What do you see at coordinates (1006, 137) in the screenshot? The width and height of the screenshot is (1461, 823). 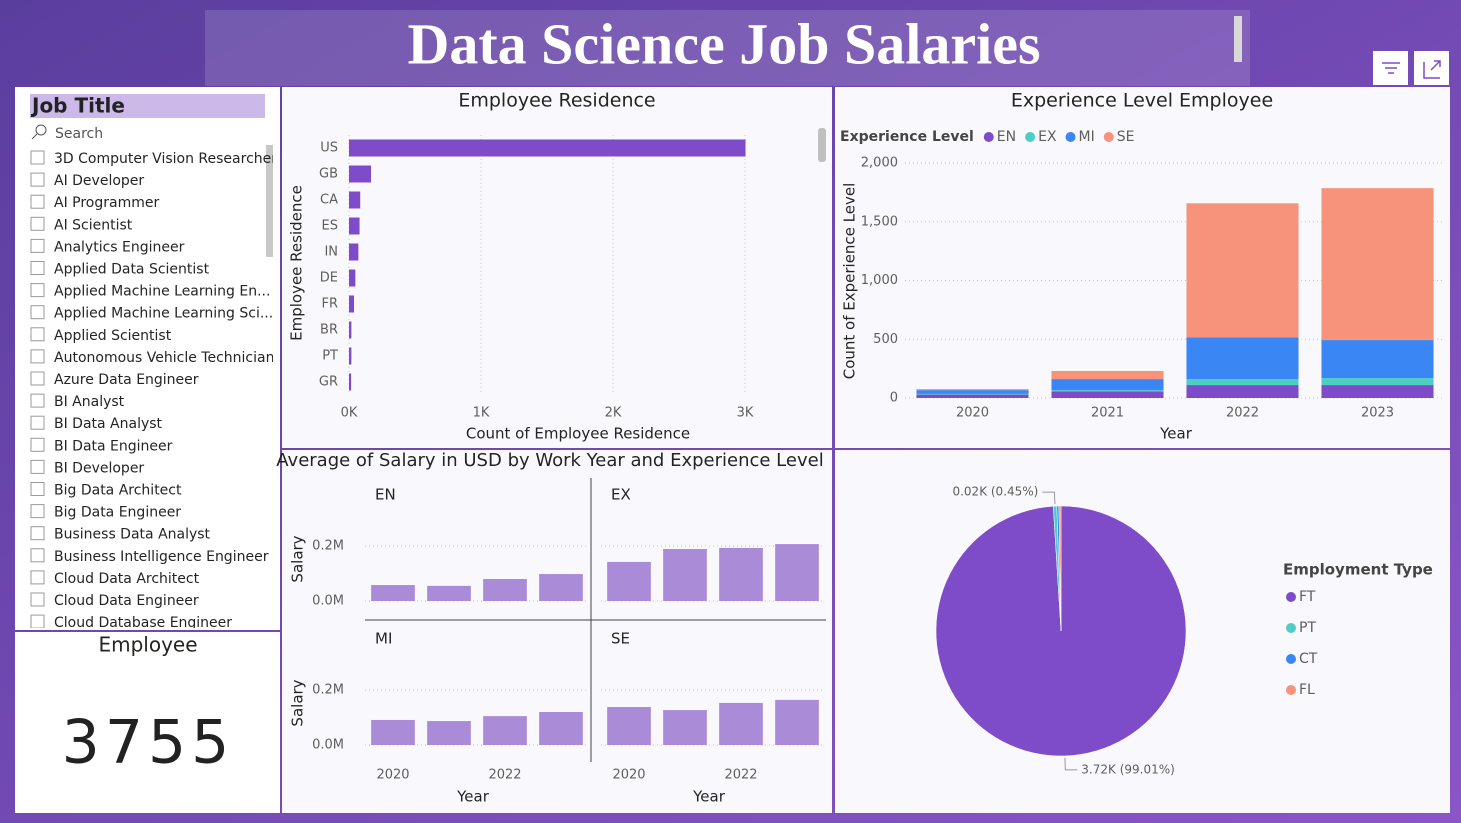 I see `legend-label: EN` at bounding box center [1006, 137].